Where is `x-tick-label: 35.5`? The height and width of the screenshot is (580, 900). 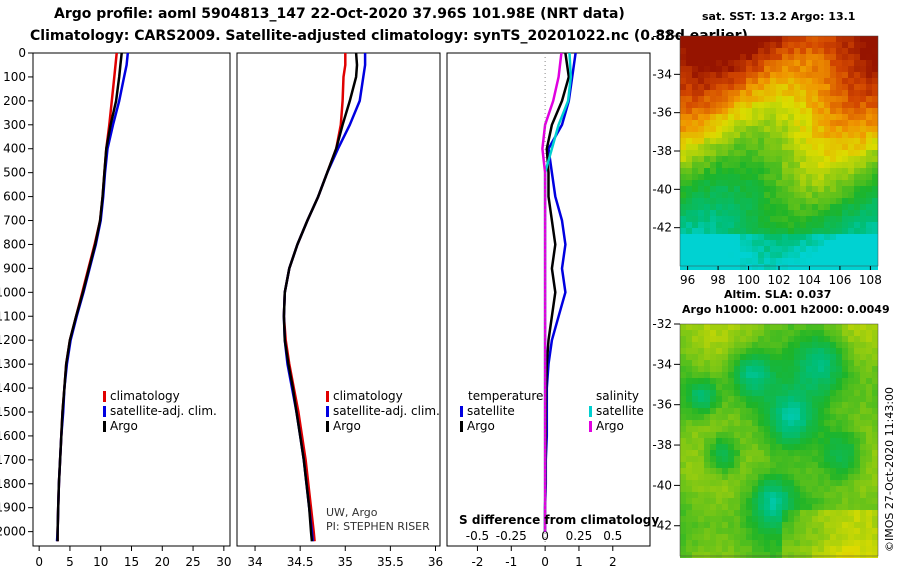 x-tick-label: 35.5 is located at coordinates (390, 562).